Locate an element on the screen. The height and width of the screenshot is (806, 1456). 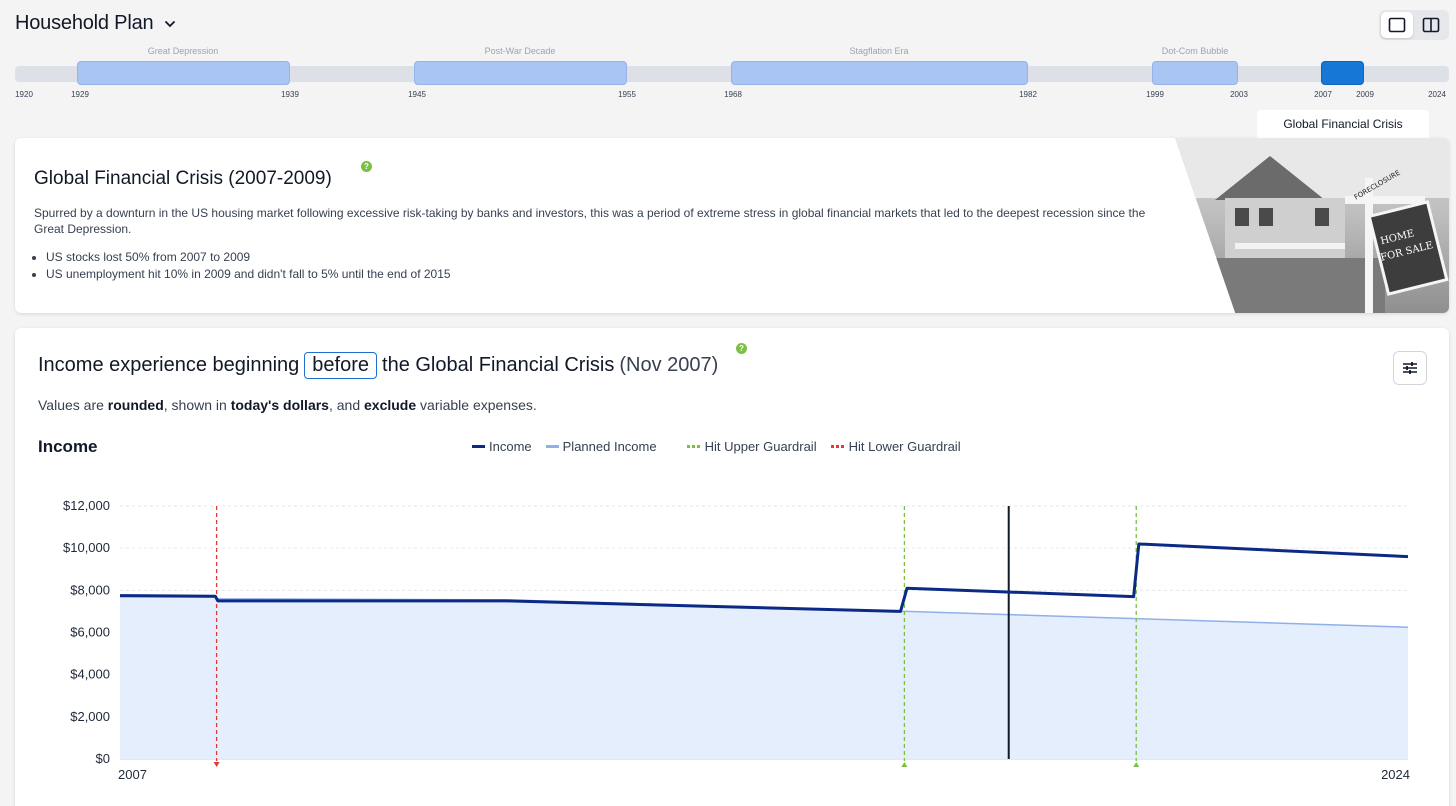
year-label: 1929 is located at coordinates (80, 94).